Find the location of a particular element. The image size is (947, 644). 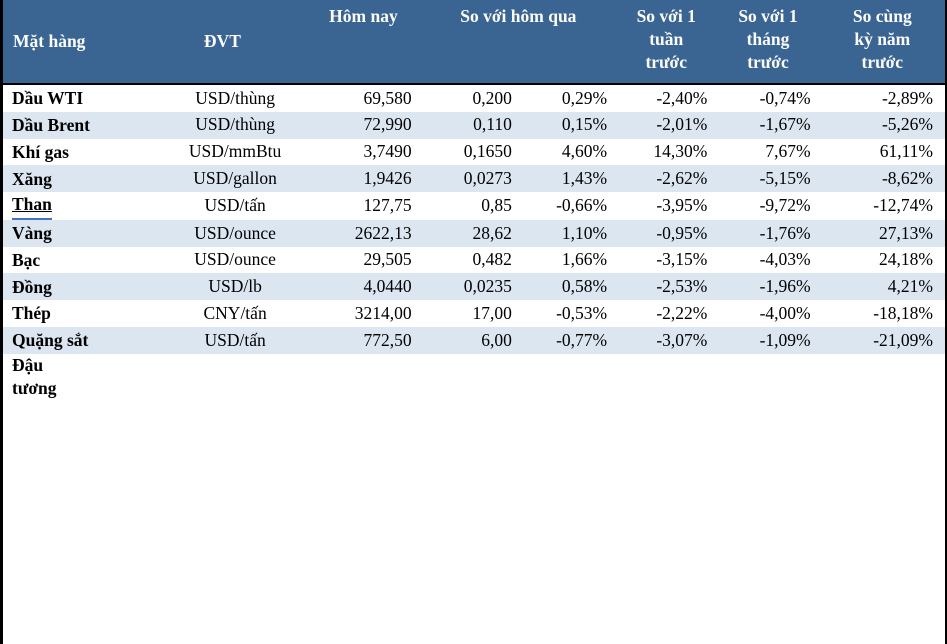

cell-today: 975,25 is located at coordinates (363, 499).